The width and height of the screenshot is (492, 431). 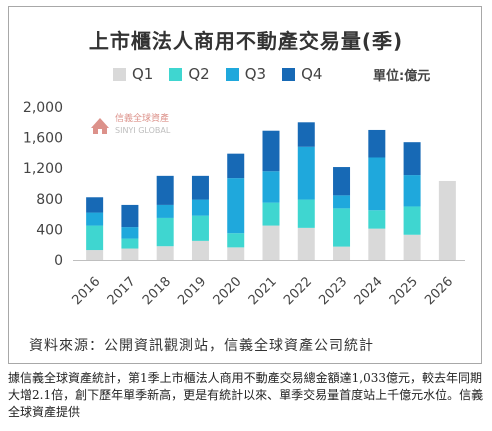 What do you see at coordinates (342, 253) in the screenshot?
I see `bar-2023-q1` at bounding box center [342, 253].